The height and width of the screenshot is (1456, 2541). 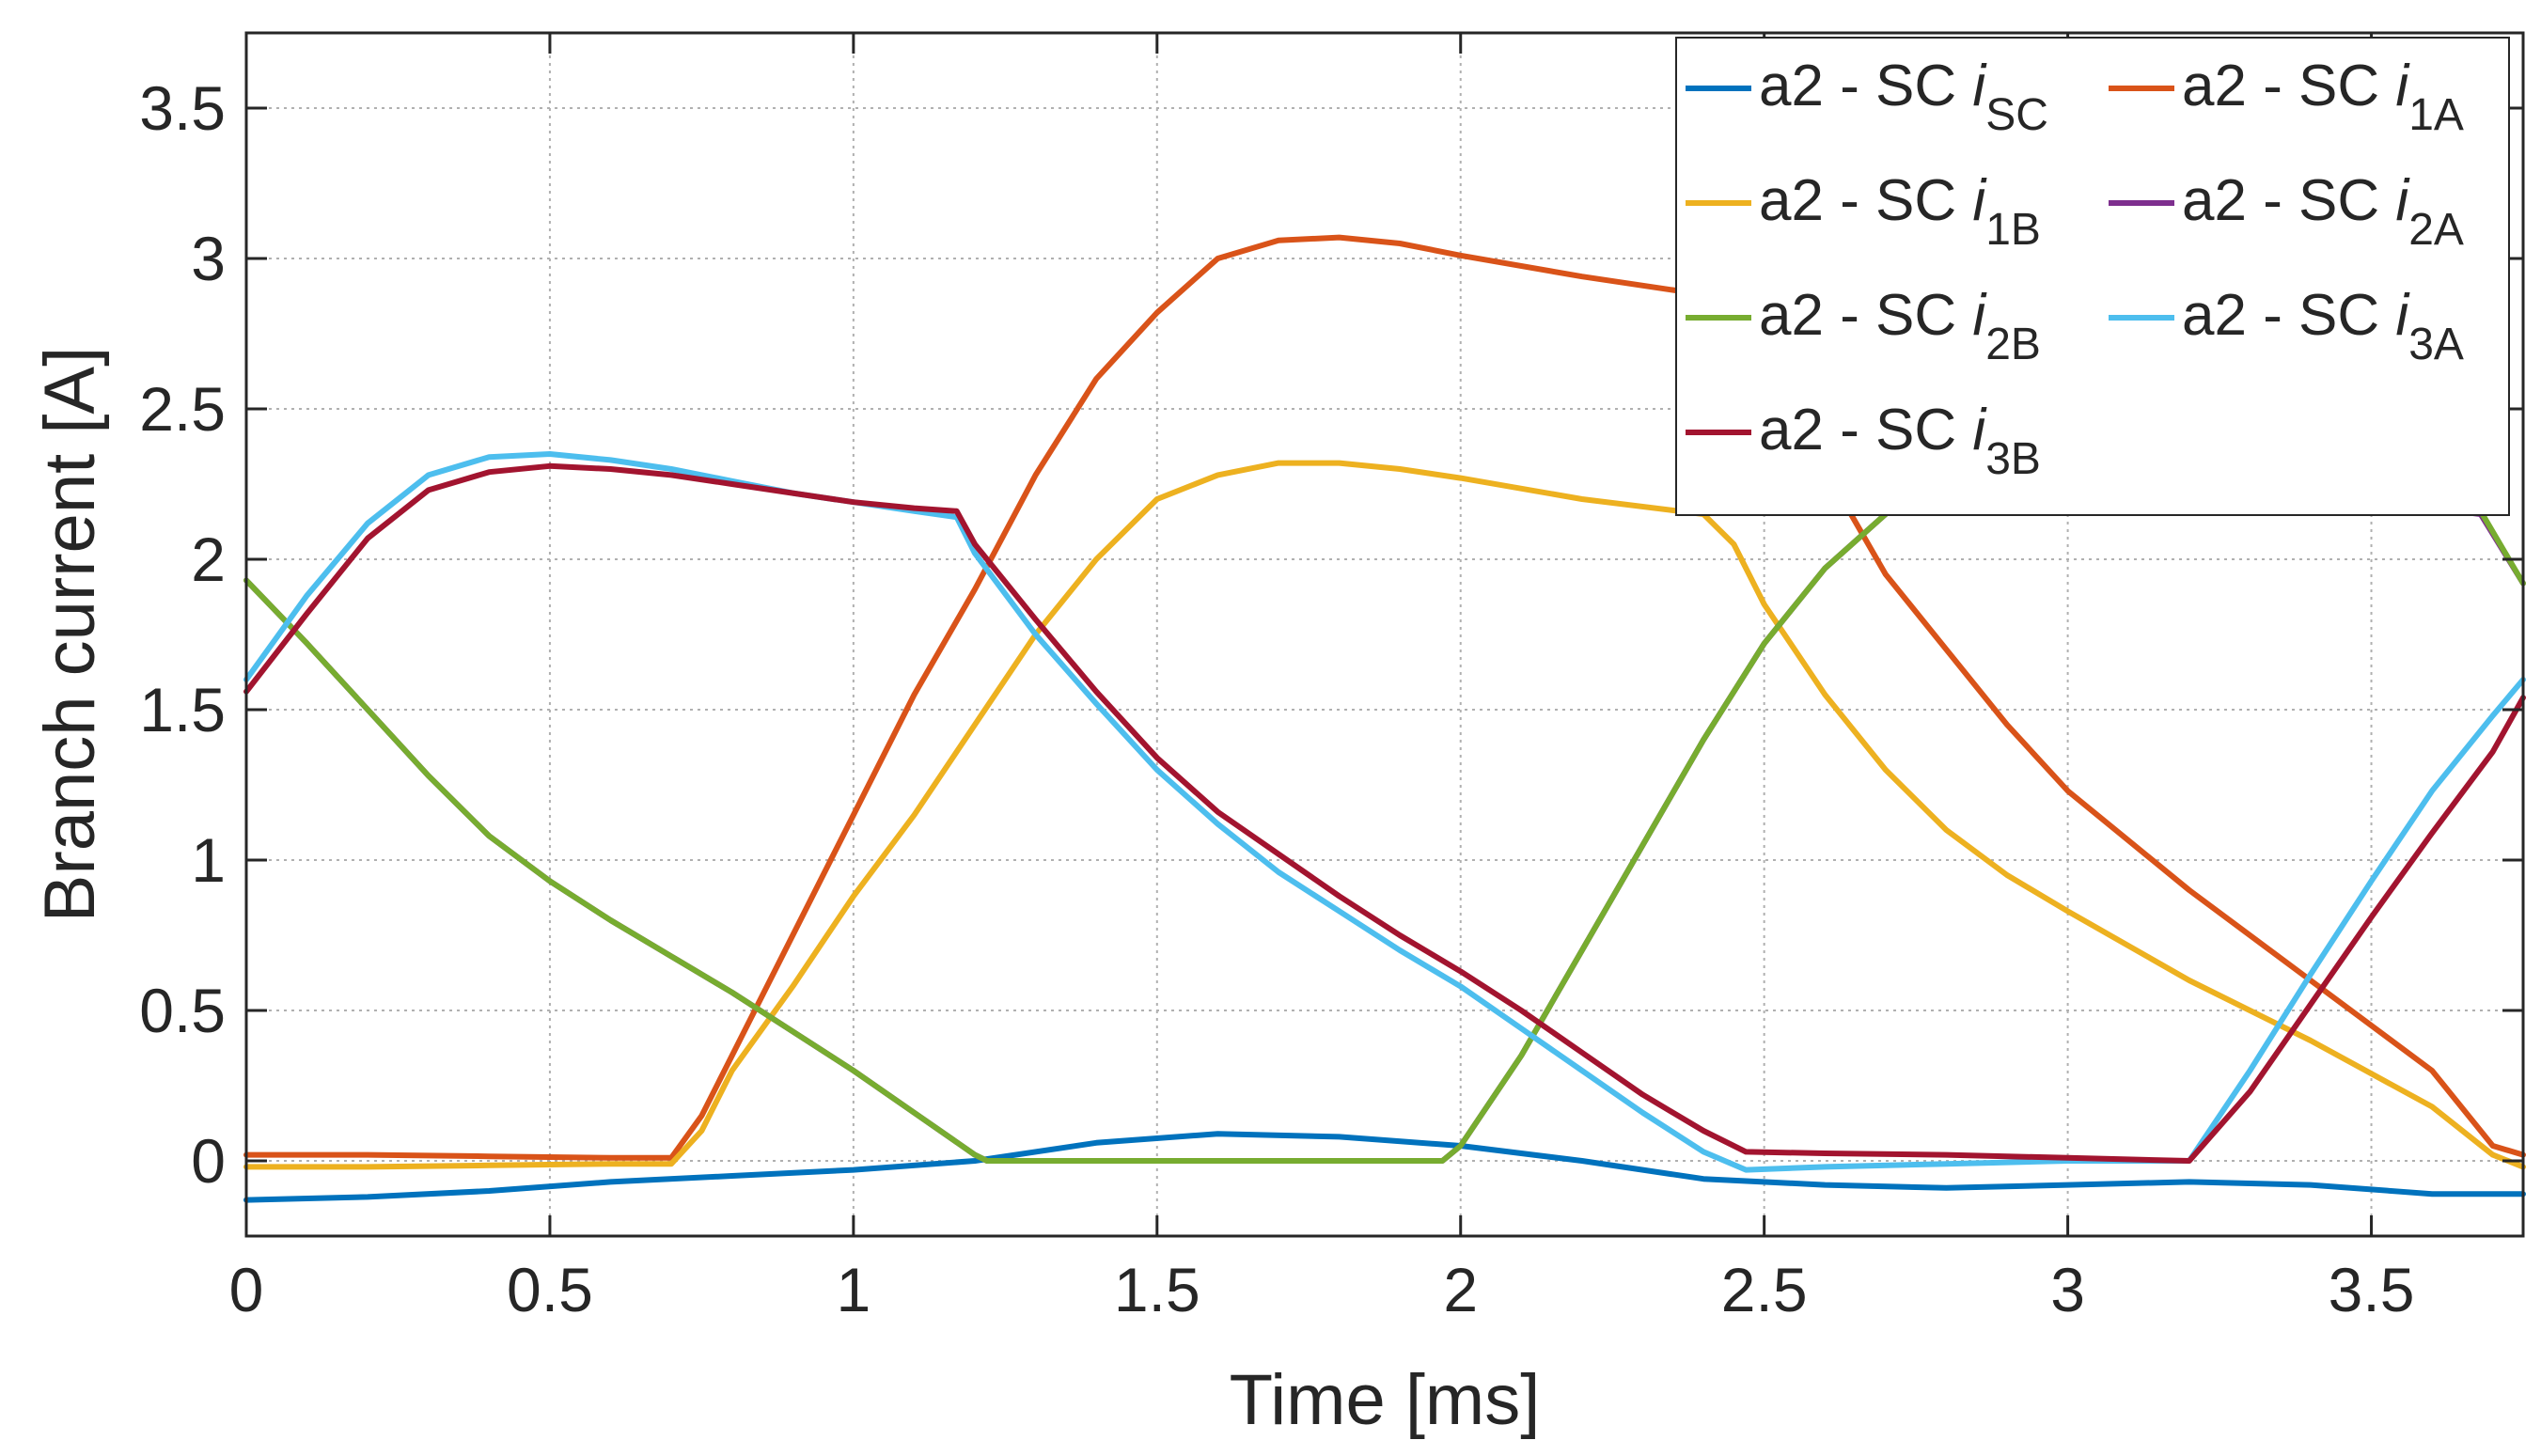 I want to click on legend-entry-2b: a2 - SC i2B, so click(x=1863, y=326).